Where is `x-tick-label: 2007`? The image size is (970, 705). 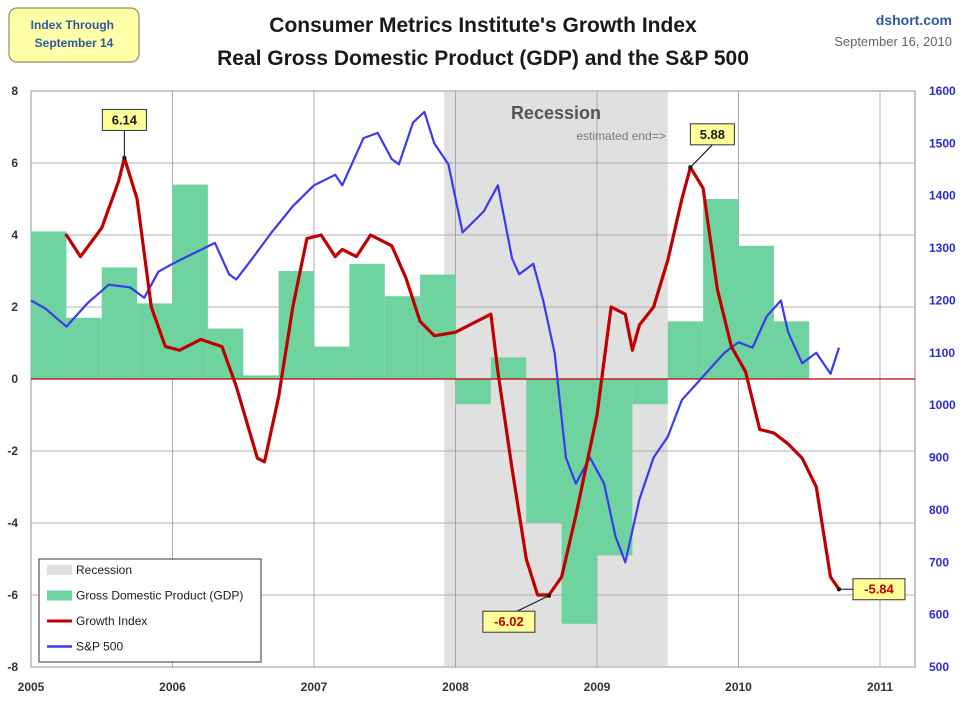
x-tick-label: 2007 is located at coordinates (314, 687).